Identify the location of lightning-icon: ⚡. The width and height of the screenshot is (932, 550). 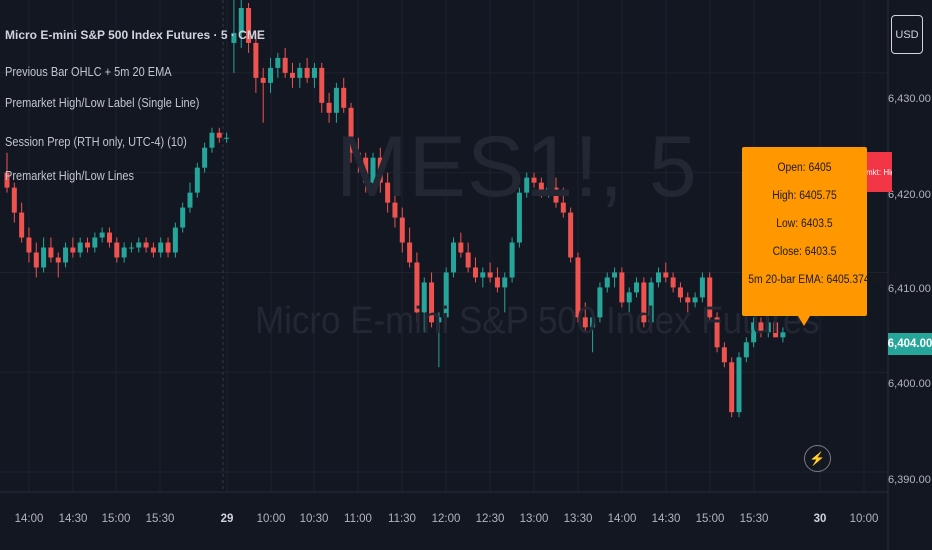
(817, 458).